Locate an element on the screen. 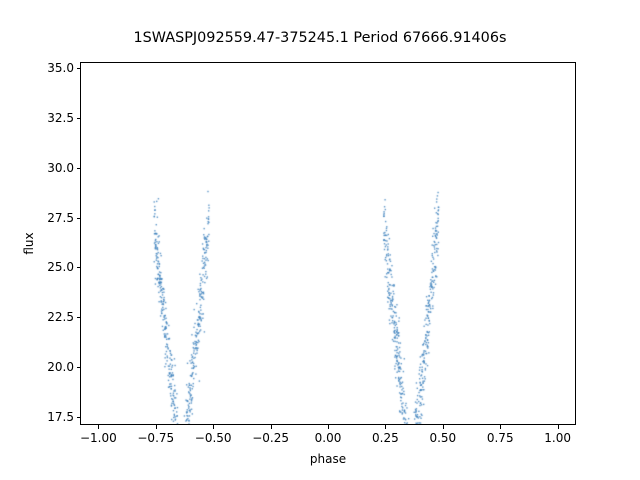 The image size is (640, 480). y-tick-label: 22.5 is located at coordinates (60, 317).